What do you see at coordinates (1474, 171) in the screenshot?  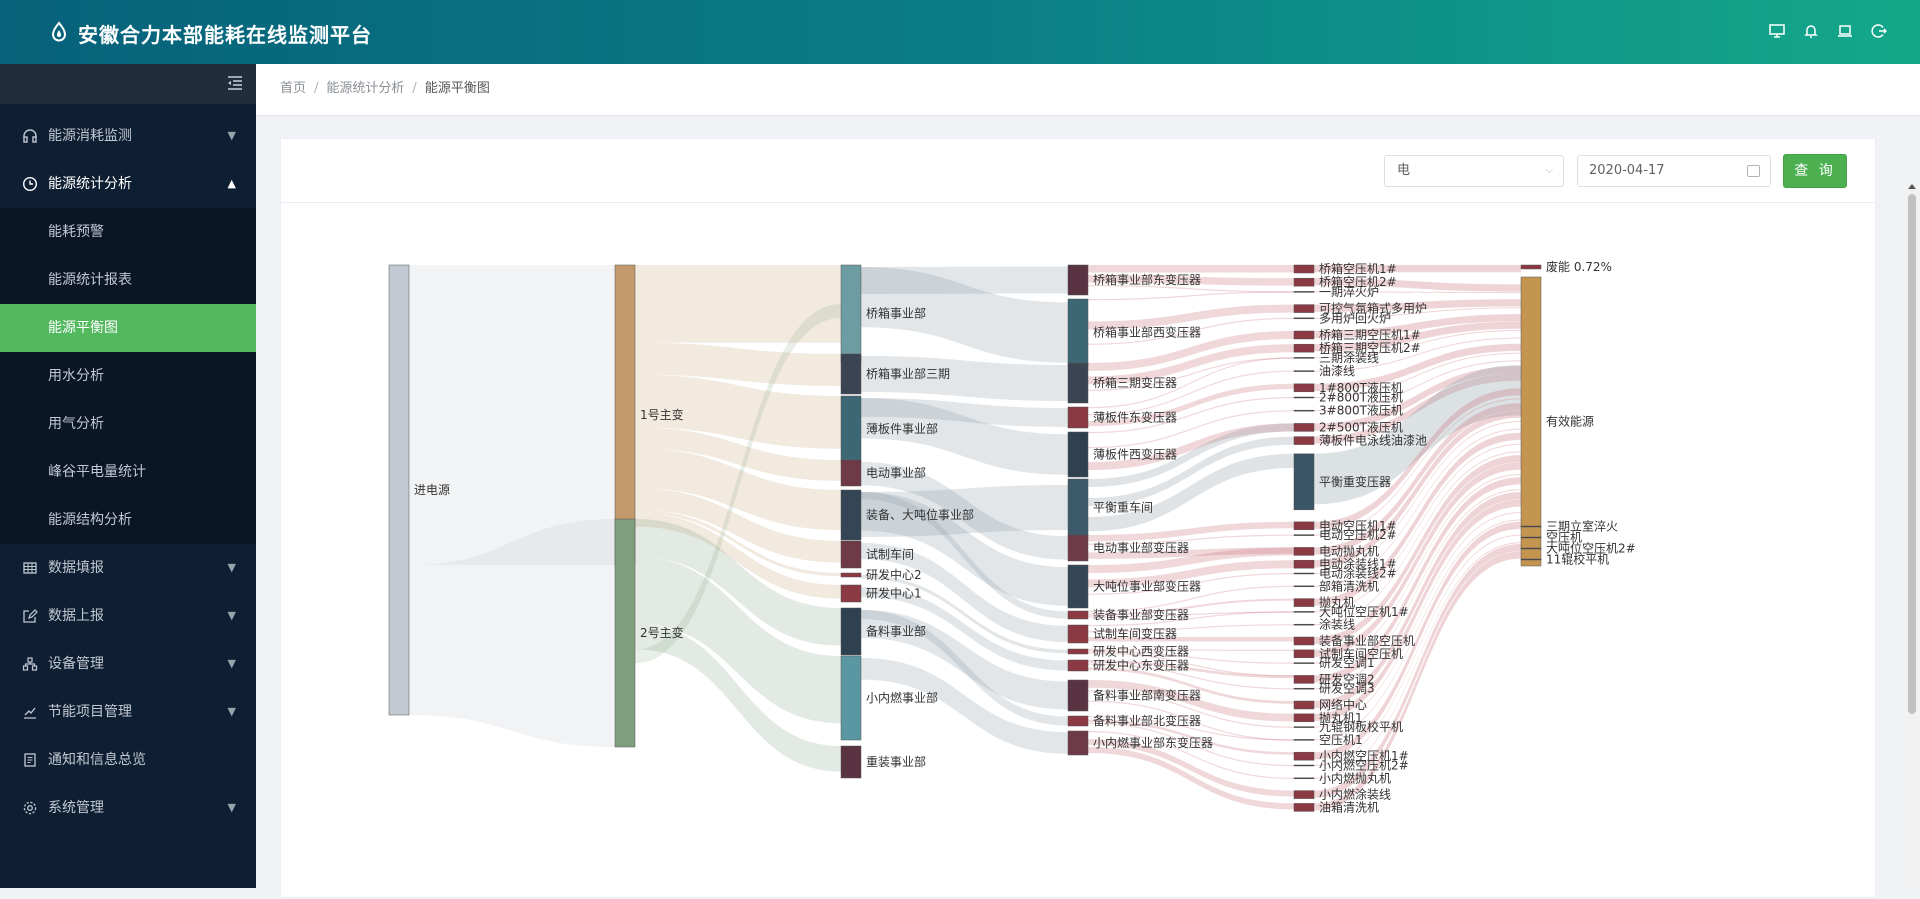 I see `energy-type-select: 电 ⌵` at bounding box center [1474, 171].